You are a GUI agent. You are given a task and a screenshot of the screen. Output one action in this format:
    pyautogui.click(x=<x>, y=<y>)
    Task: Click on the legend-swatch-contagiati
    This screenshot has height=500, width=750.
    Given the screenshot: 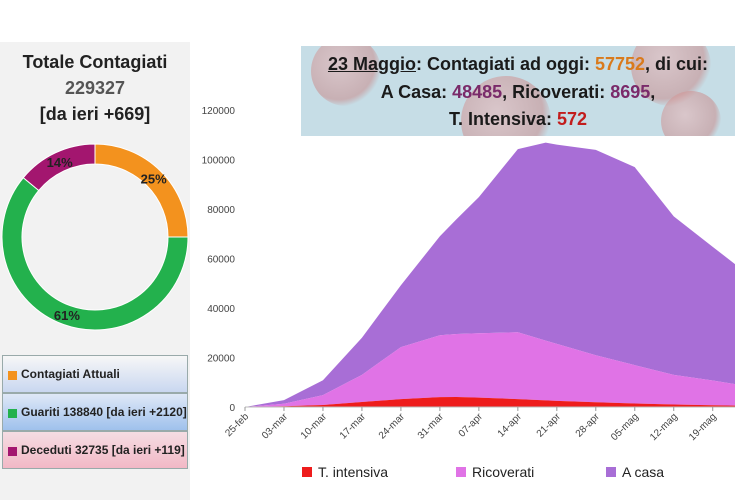 What is the action you would take?
    pyautogui.click(x=12, y=375)
    